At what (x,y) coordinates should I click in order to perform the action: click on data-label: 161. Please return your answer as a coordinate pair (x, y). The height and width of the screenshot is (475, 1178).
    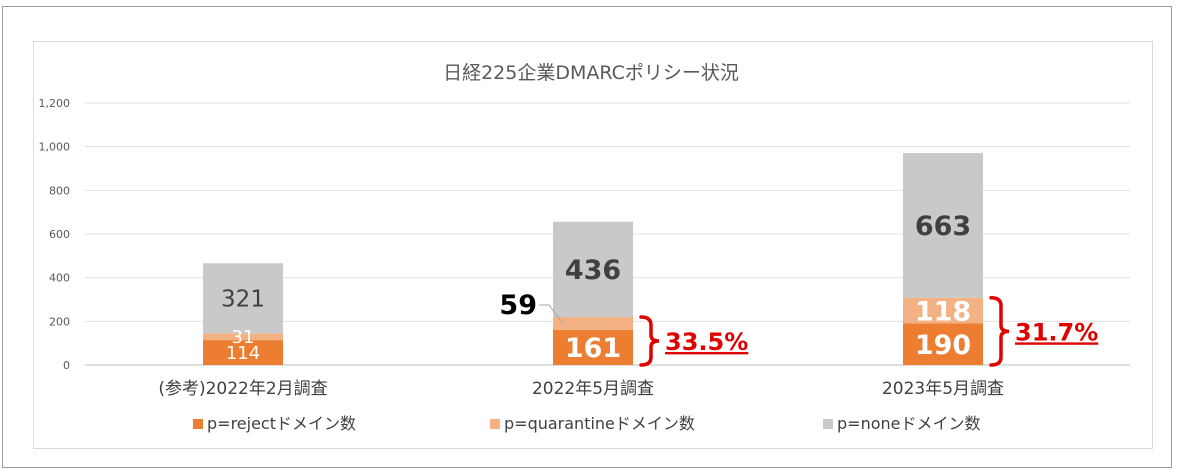
    Looking at the image, I should click on (593, 348).